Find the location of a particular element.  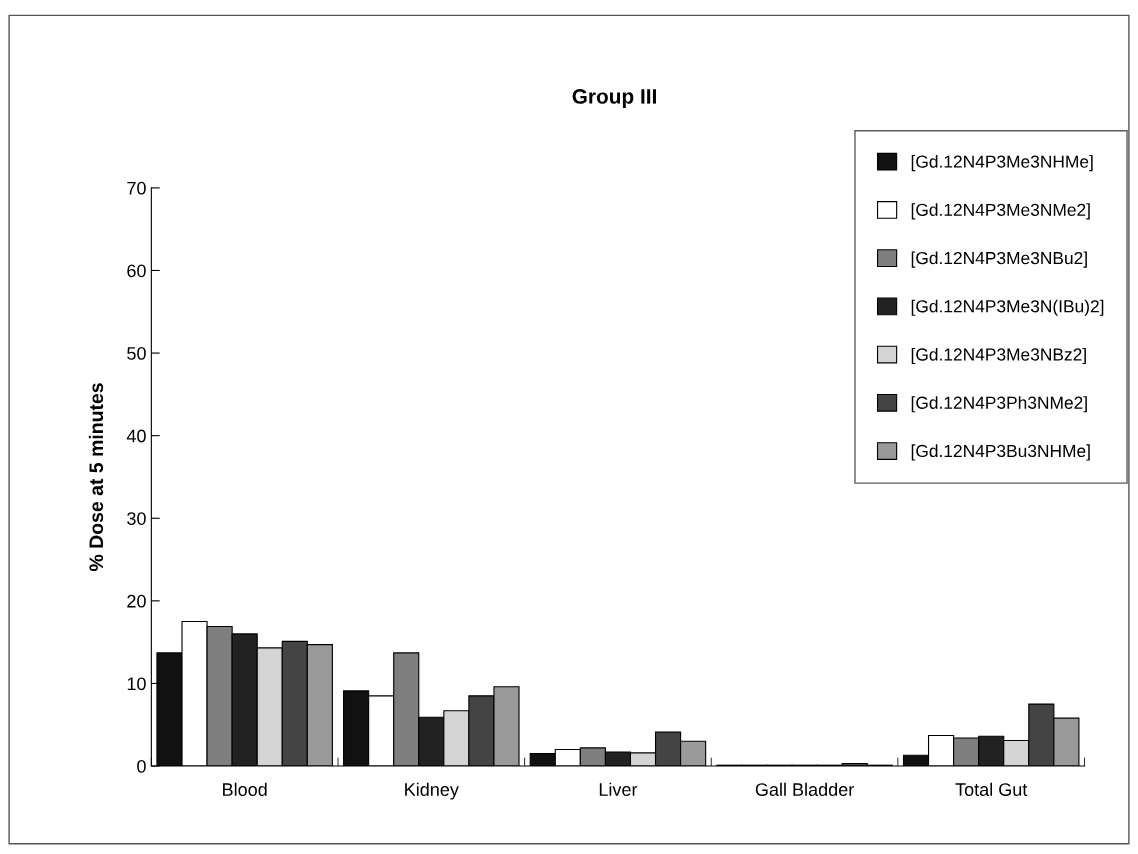

legend-label: [Gd.12N4P3Bu3NHMe] is located at coordinates (1000, 452).